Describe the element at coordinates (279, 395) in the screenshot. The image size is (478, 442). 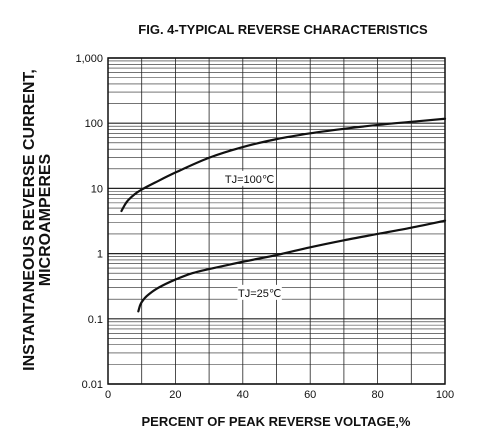
I see `x-tick-labels: 0 20 40 60 80 100` at that location.